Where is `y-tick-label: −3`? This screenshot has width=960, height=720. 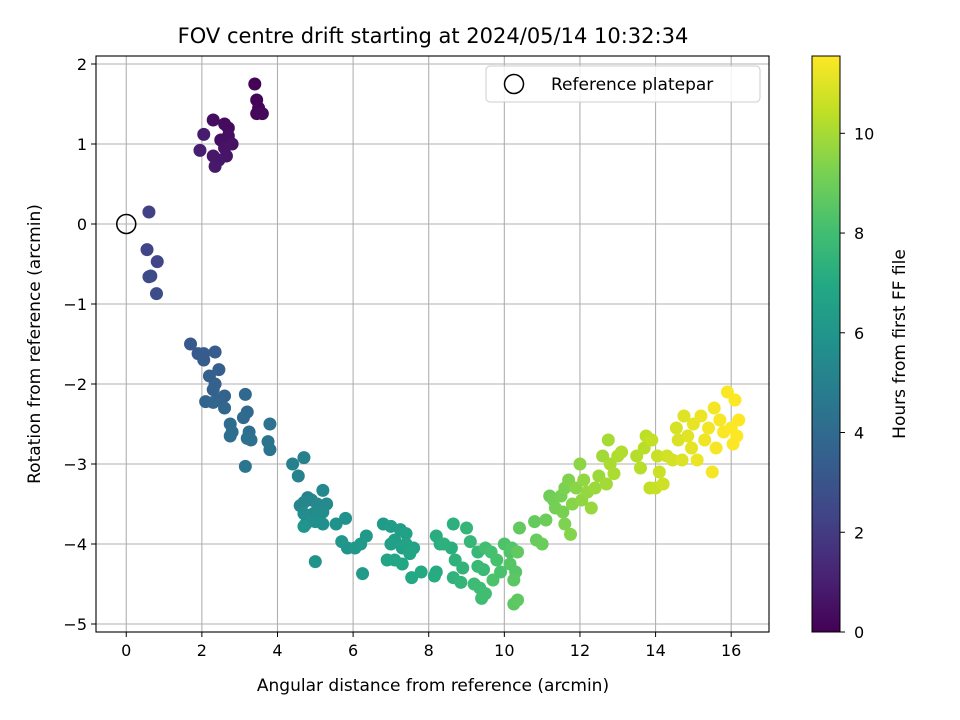 y-tick-label: −3 is located at coordinates (75, 464).